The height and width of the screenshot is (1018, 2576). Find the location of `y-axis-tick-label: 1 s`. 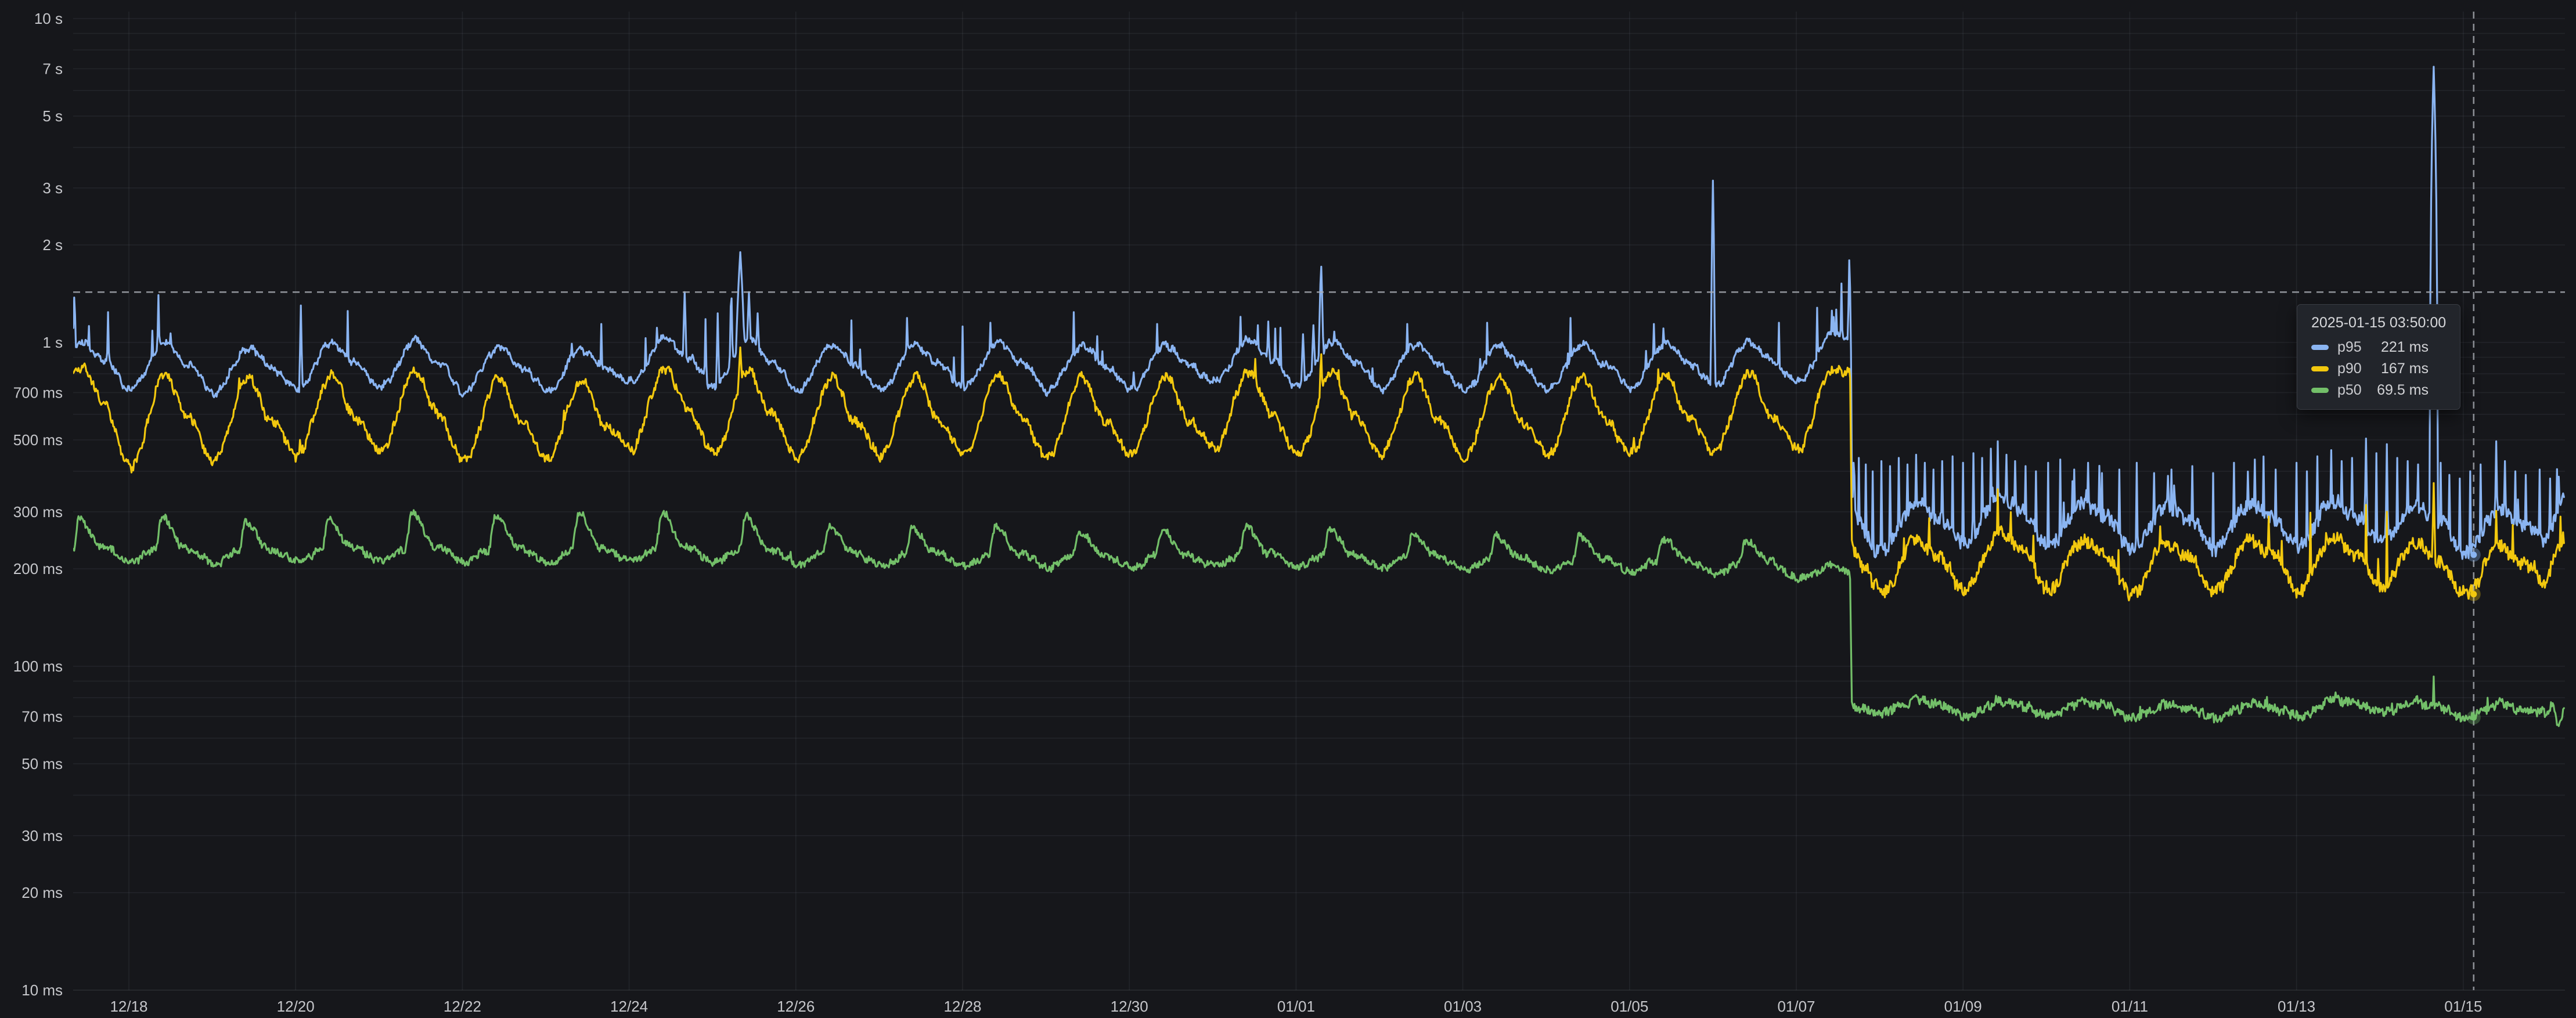

y-axis-tick-label: 1 s is located at coordinates (52, 342).